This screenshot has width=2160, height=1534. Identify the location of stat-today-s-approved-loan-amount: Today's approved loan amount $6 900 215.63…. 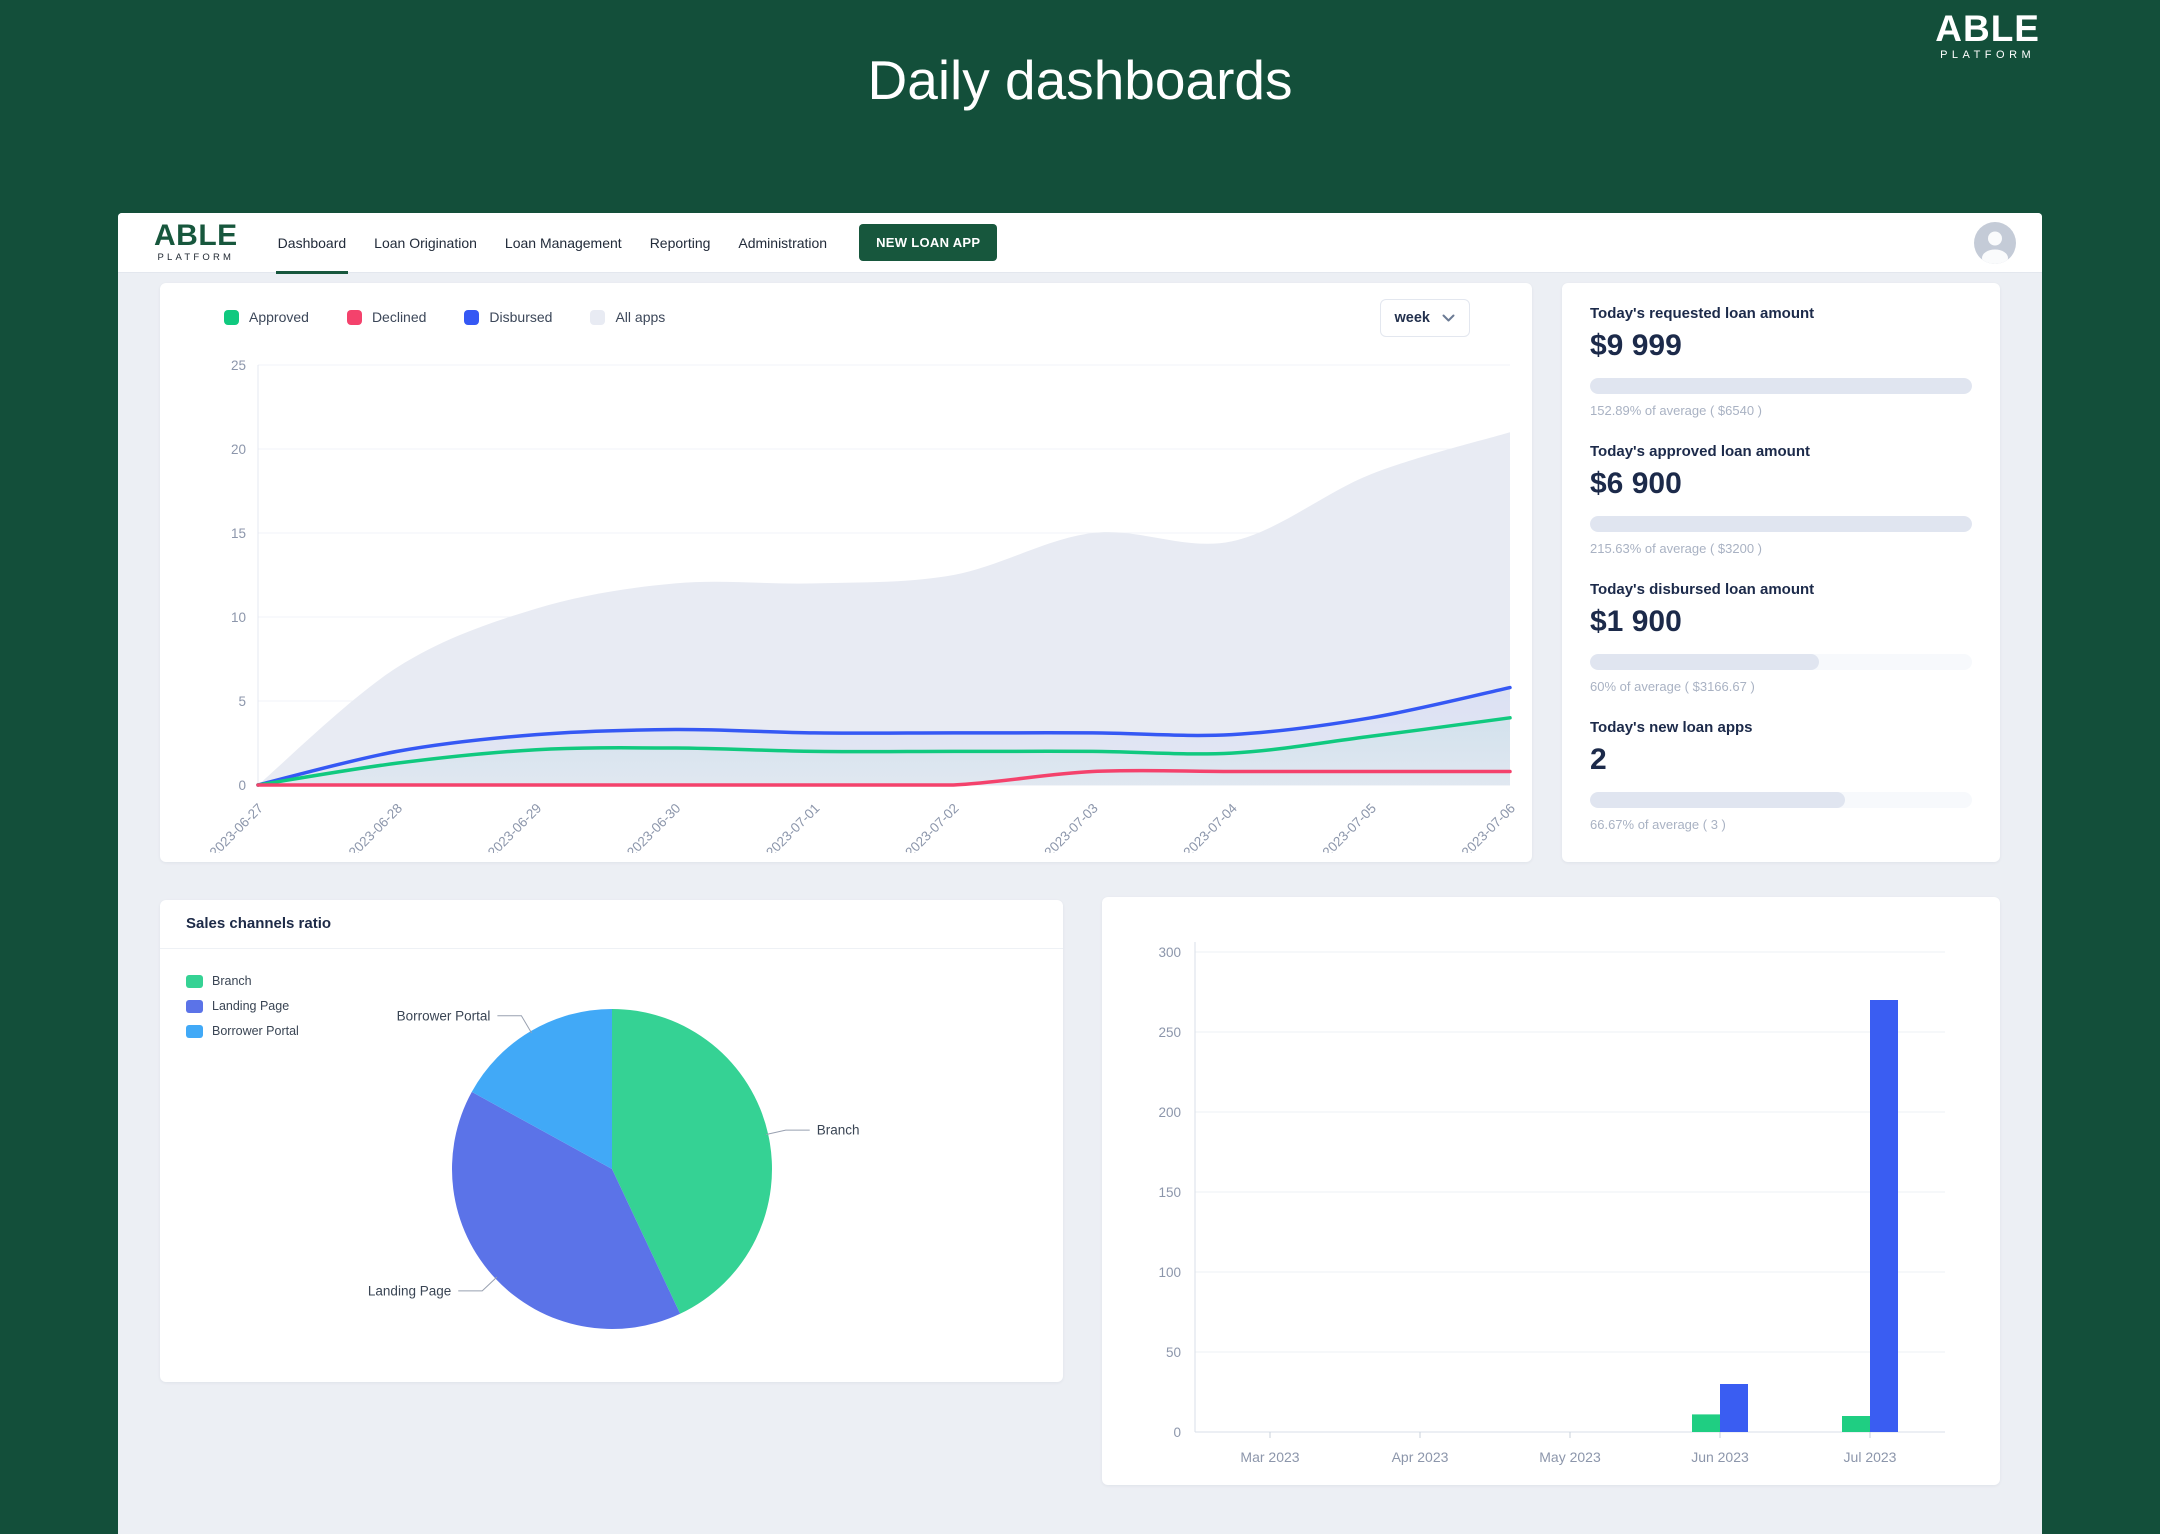
(1781, 499).